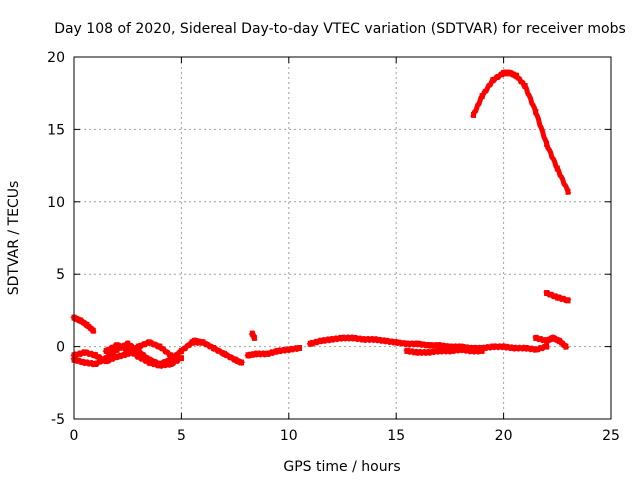 This screenshot has width=640, height=480. I want to click on x-tick-label: 5, so click(181, 436).